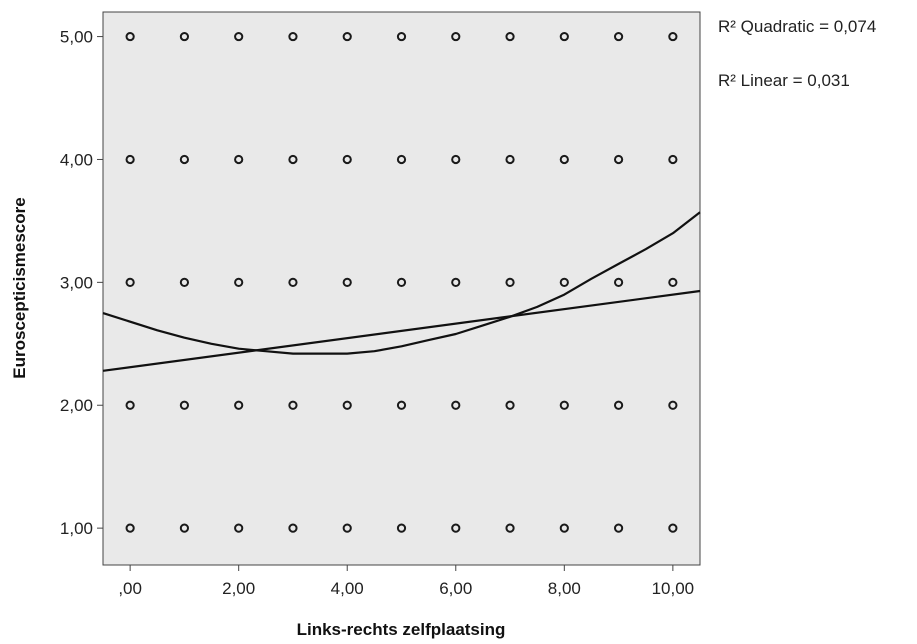 The width and height of the screenshot is (917, 644). Describe the element at coordinates (784, 80) in the screenshot. I see `r-squared-linear-label: R² Linear = 0,031` at that location.